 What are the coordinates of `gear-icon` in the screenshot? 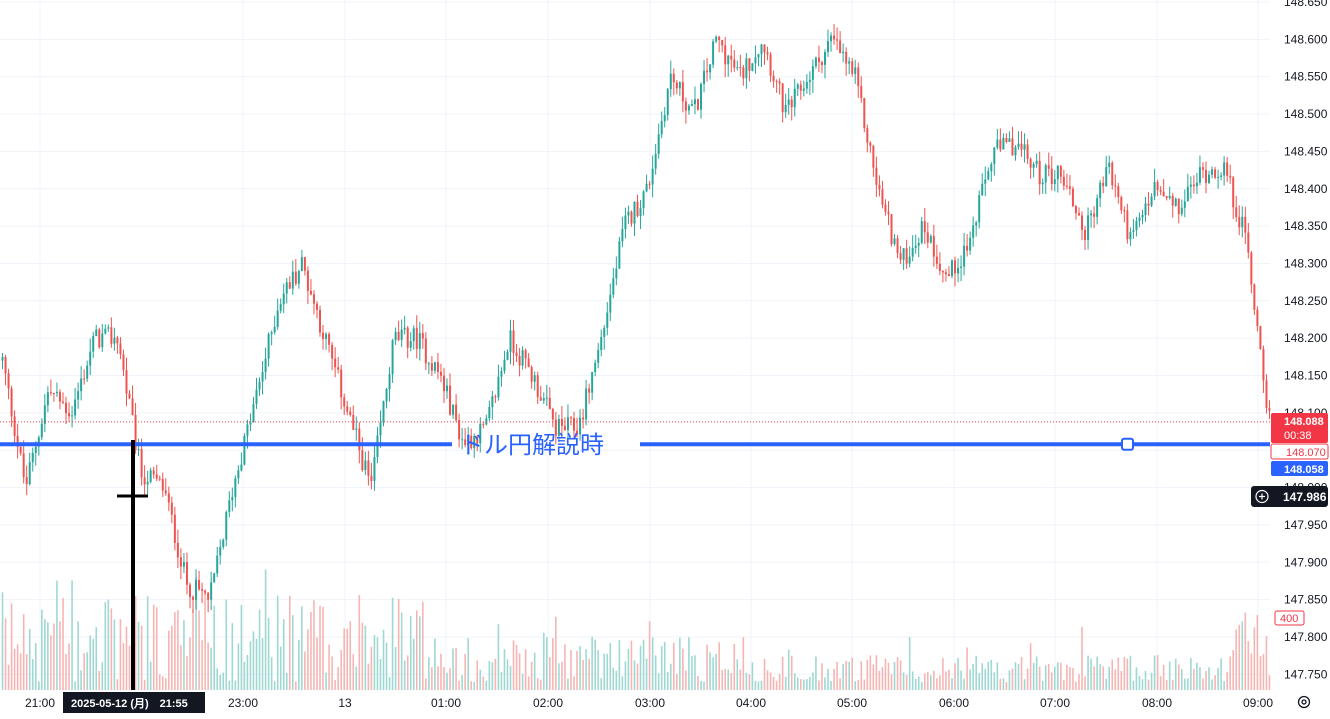 It's located at (1304, 702).